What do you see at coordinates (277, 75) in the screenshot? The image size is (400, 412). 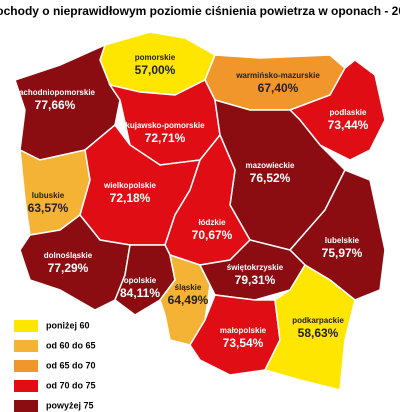 I see `region-name: warmińsko-mazurskie` at bounding box center [277, 75].